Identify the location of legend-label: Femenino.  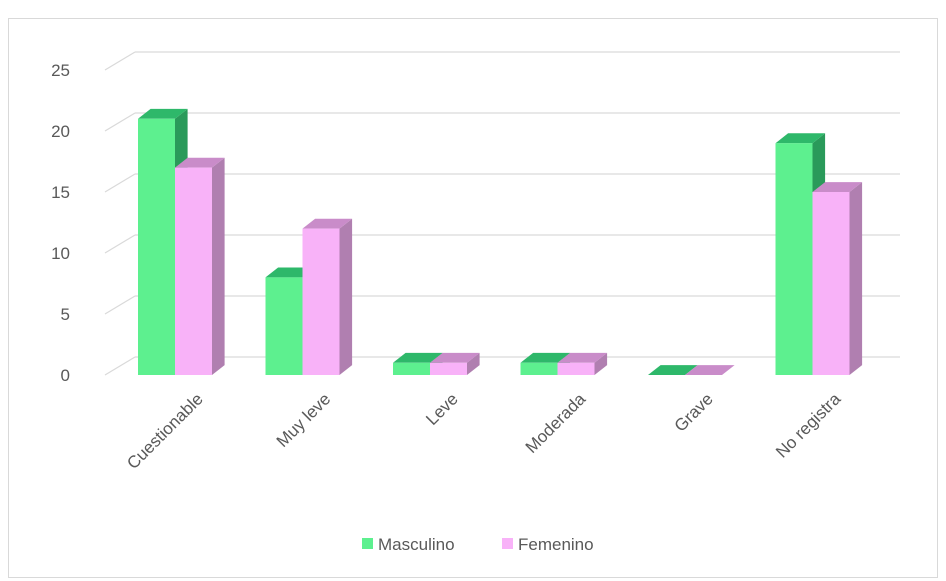
(556, 544).